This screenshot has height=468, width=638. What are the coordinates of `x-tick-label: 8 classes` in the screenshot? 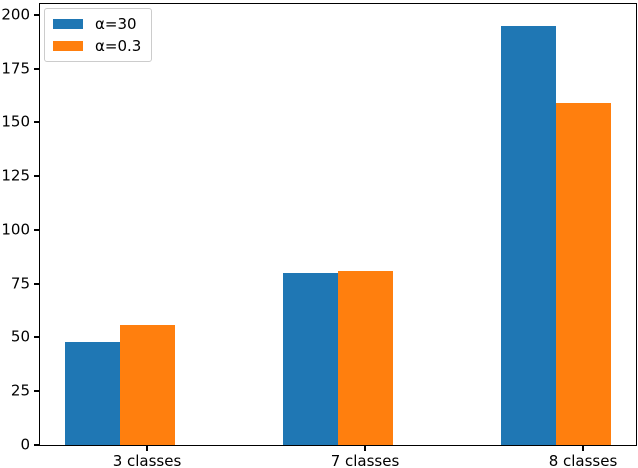 It's located at (583, 460).